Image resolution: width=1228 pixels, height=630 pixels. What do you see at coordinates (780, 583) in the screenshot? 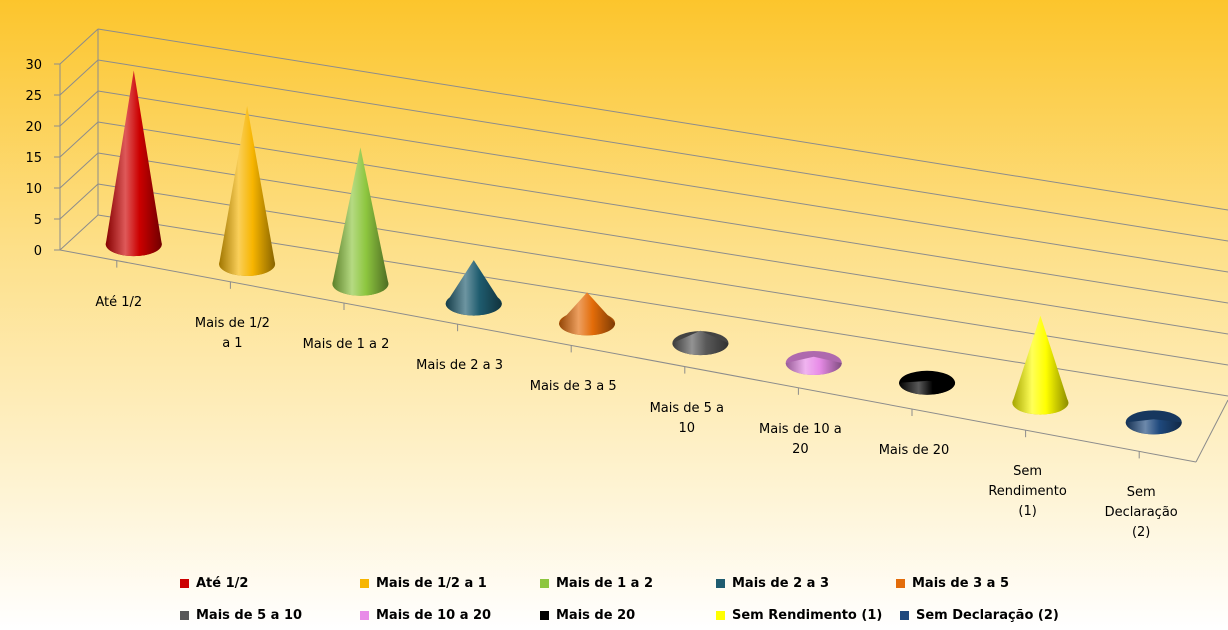
I see `legend-label: Mais de 2 a 3` at bounding box center [780, 583].